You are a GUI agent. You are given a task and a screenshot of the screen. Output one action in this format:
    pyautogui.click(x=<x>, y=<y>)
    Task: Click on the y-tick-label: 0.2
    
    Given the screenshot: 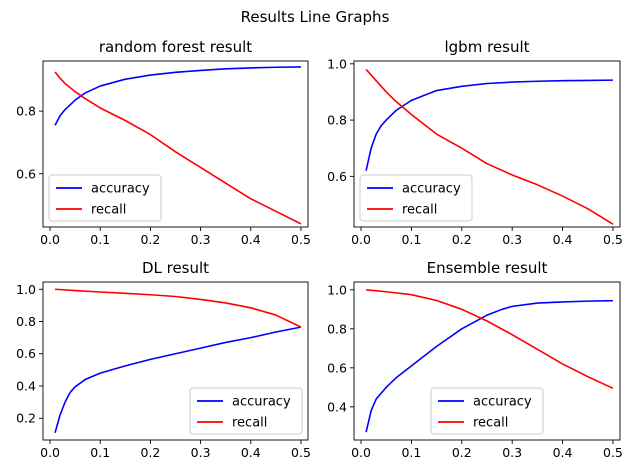 What is the action you would take?
    pyautogui.click(x=26, y=418)
    